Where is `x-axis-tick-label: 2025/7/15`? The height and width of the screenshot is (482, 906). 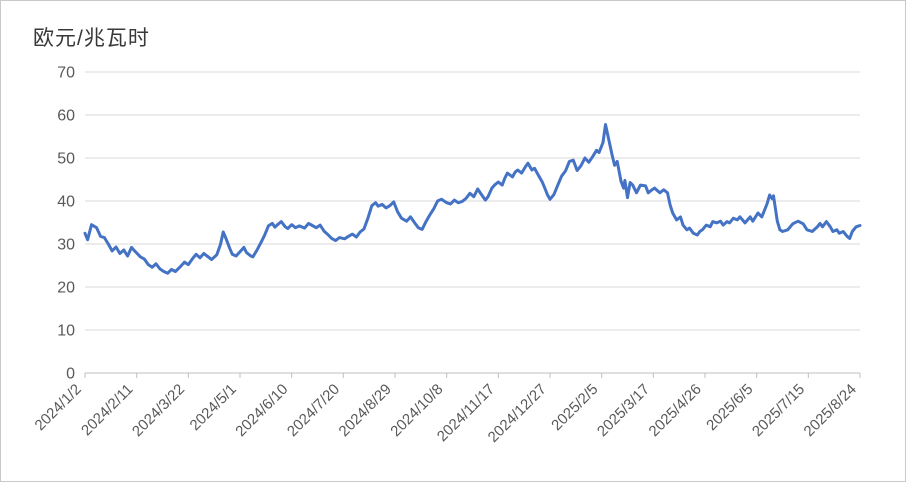
x-axis-tick-label: 2025/7/15 is located at coordinates (778, 410).